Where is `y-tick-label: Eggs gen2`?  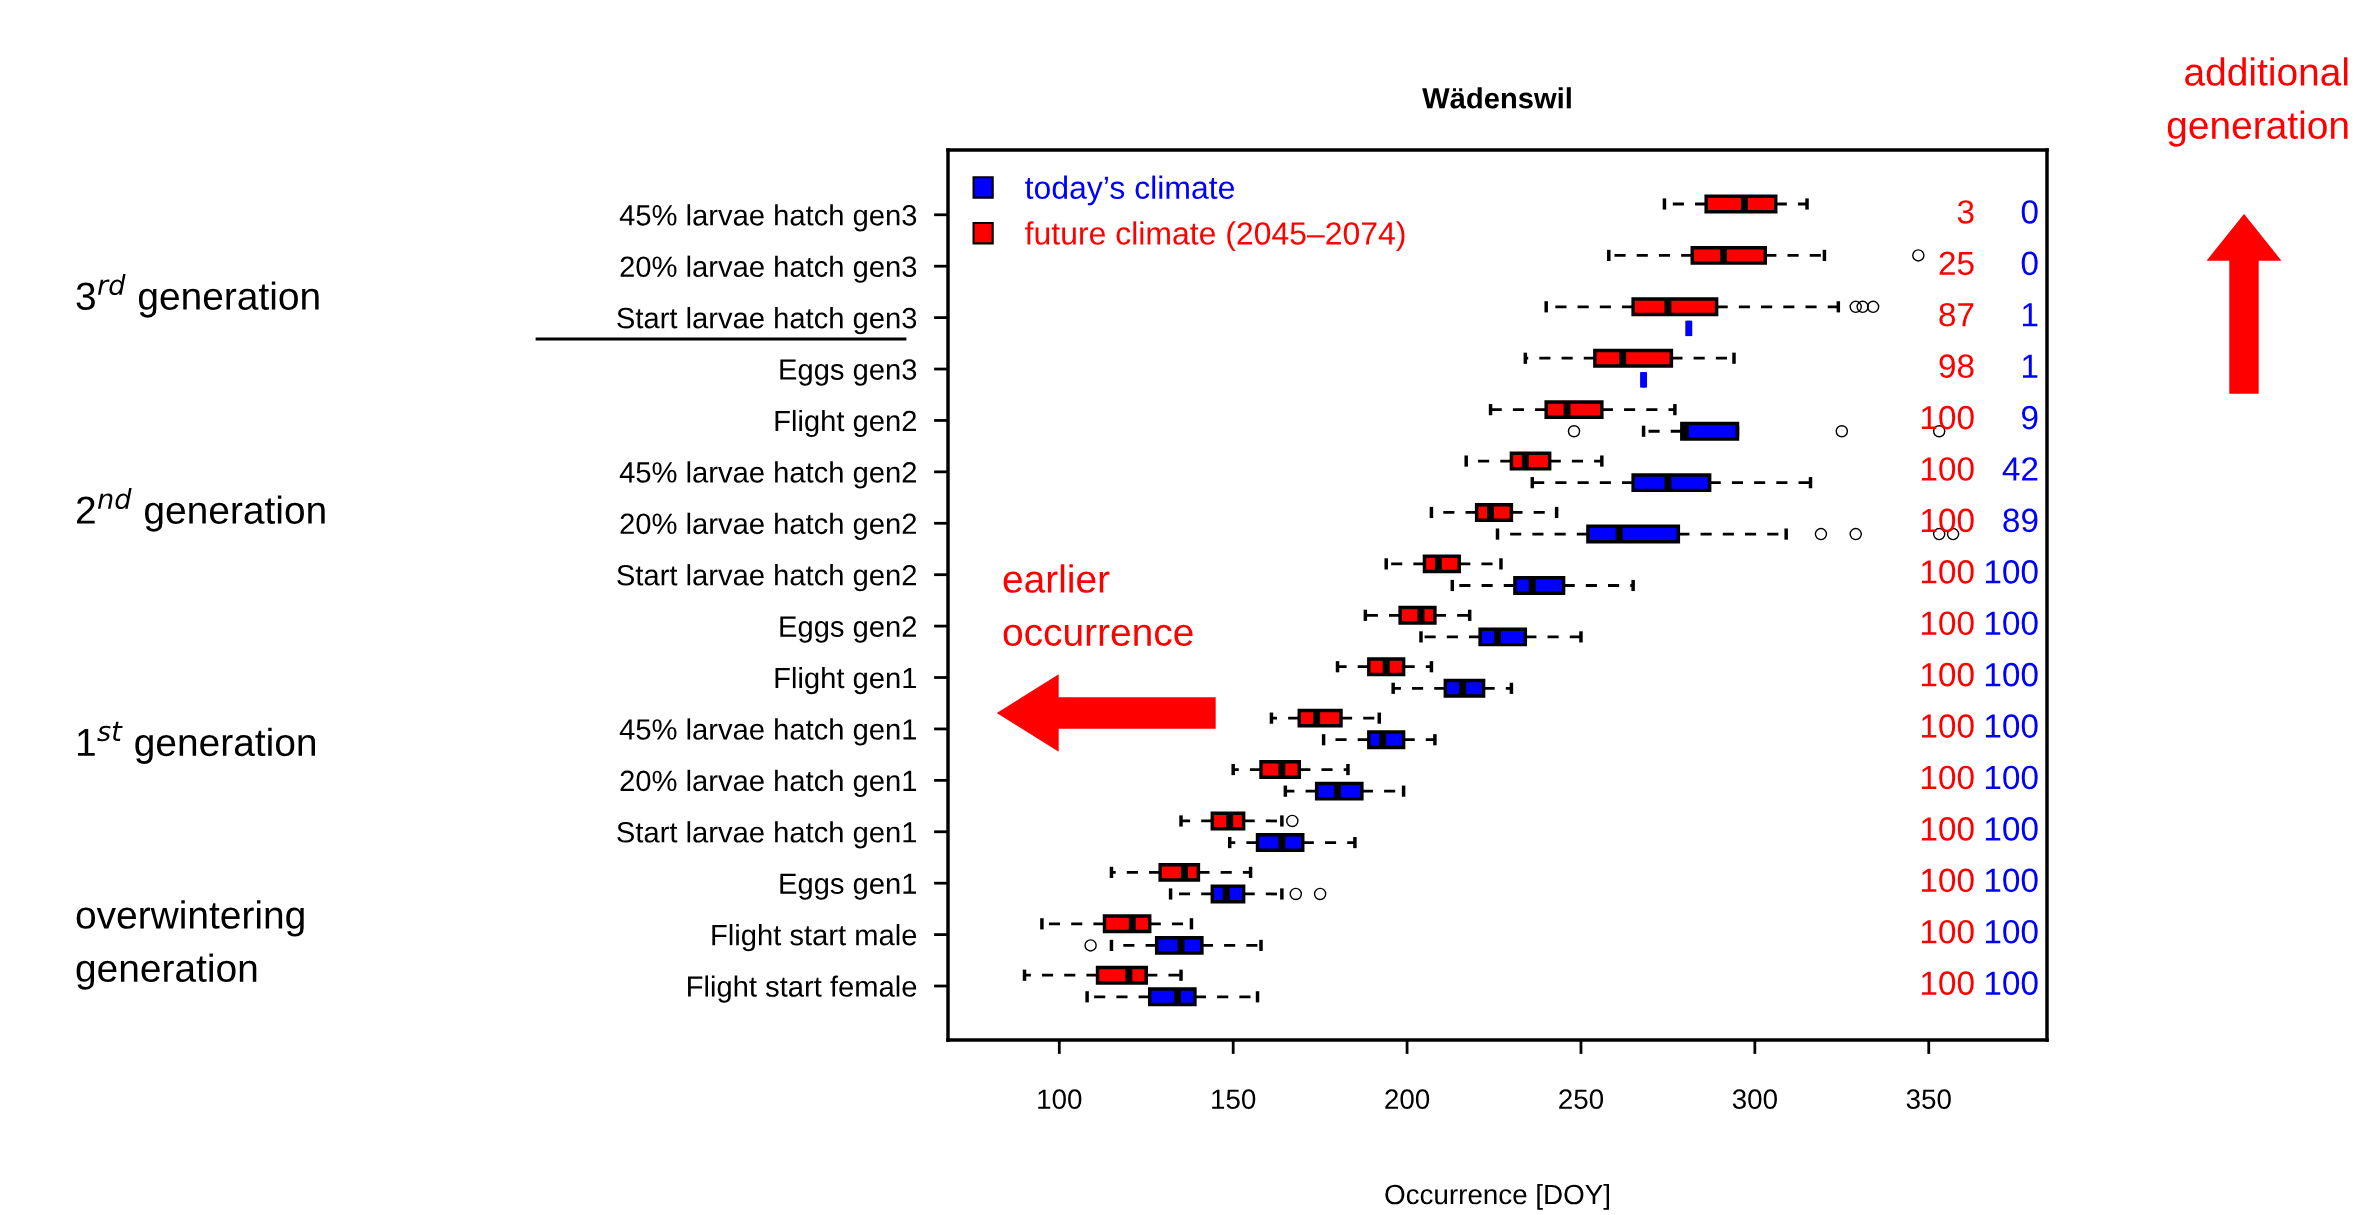
y-tick-label: Eggs gen2 is located at coordinates (848, 629).